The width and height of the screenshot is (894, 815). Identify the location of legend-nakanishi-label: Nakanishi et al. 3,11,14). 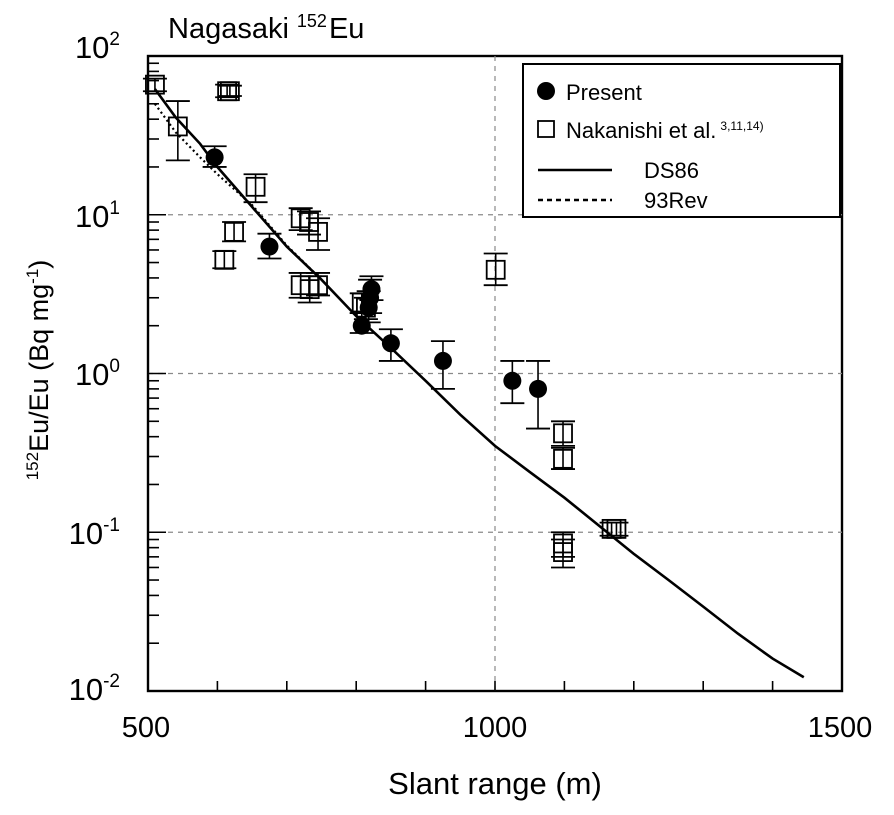
(665, 130).